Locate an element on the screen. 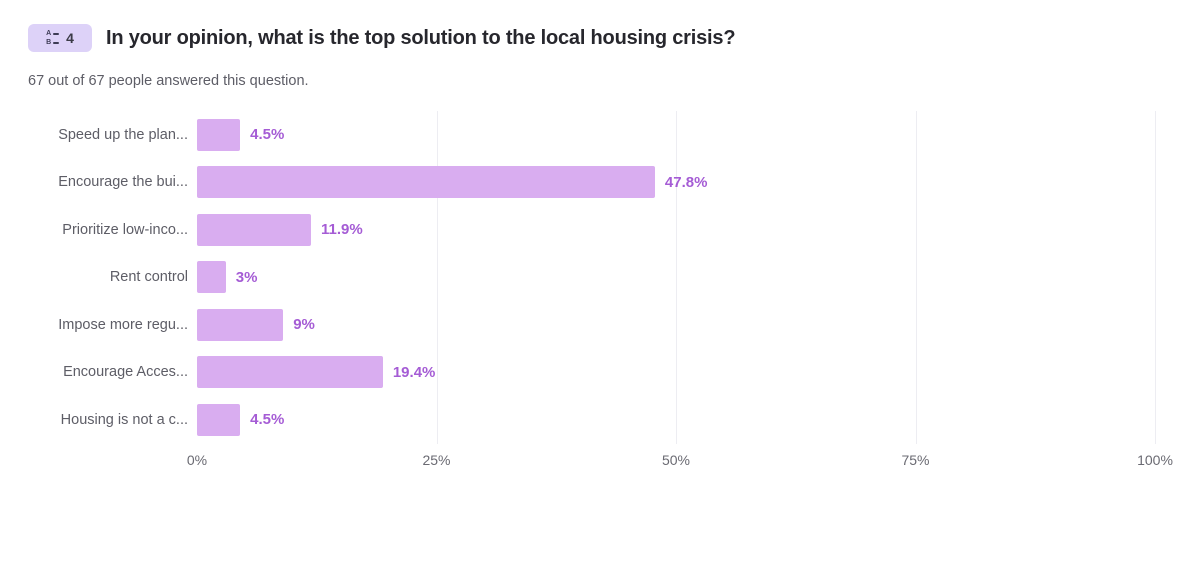  chart-row: Encourage Acces... 19.4% is located at coordinates (591, 373).